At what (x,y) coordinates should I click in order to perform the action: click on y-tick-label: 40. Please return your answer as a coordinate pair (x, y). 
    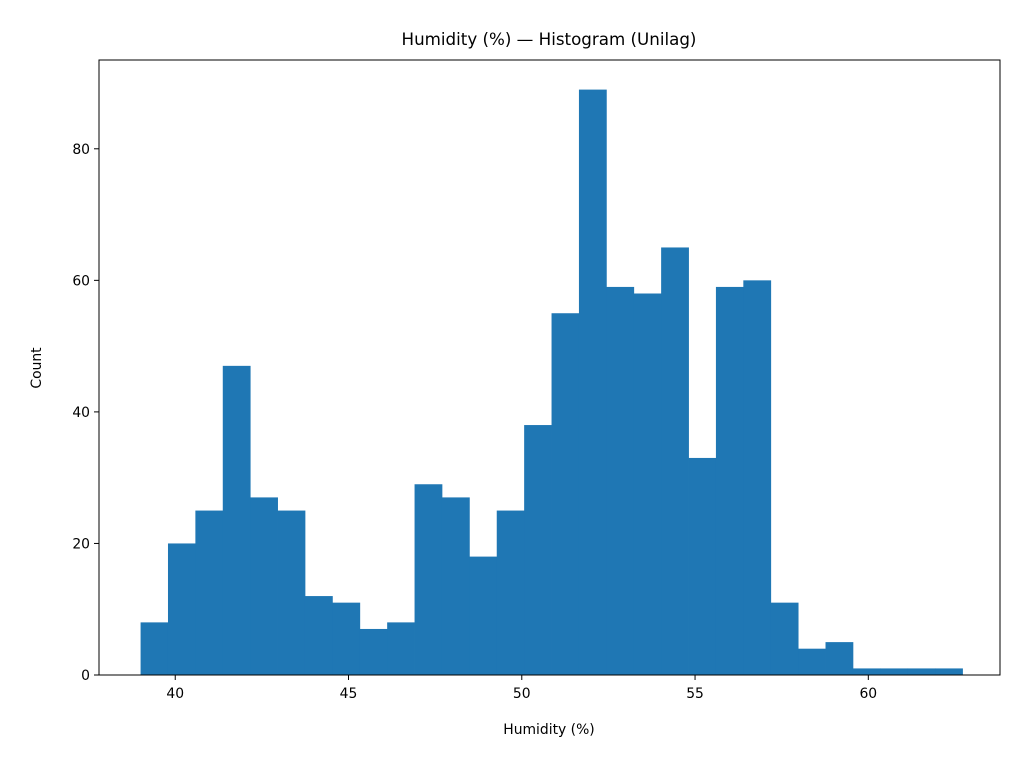
    Looking at the image, I should click on (81, 413).